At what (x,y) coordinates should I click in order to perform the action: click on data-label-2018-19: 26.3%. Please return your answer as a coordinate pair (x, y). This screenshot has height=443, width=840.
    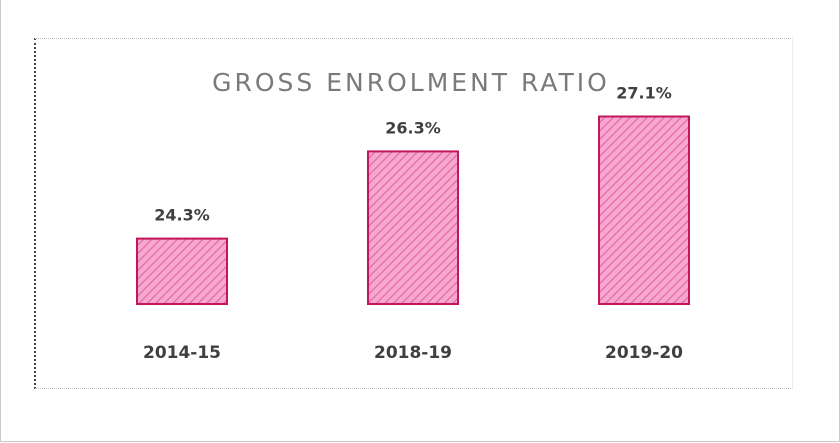
    Looking at the image, I should click on (413, 127).